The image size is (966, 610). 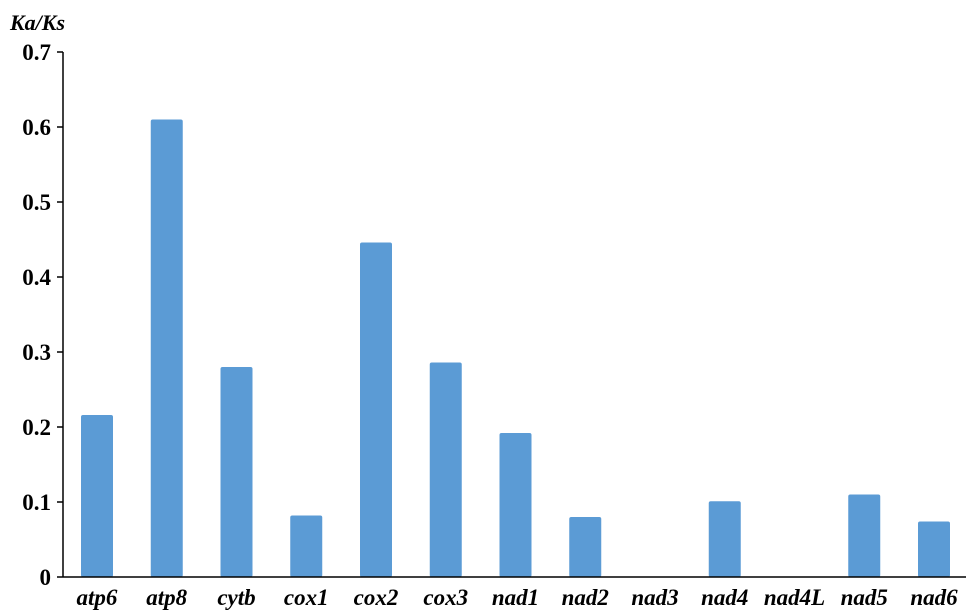 What do you see at coordinates (585, 597) in the screenshot?
I see `x-tick-label-nad2: nad2` at bounding box center [585, 597].